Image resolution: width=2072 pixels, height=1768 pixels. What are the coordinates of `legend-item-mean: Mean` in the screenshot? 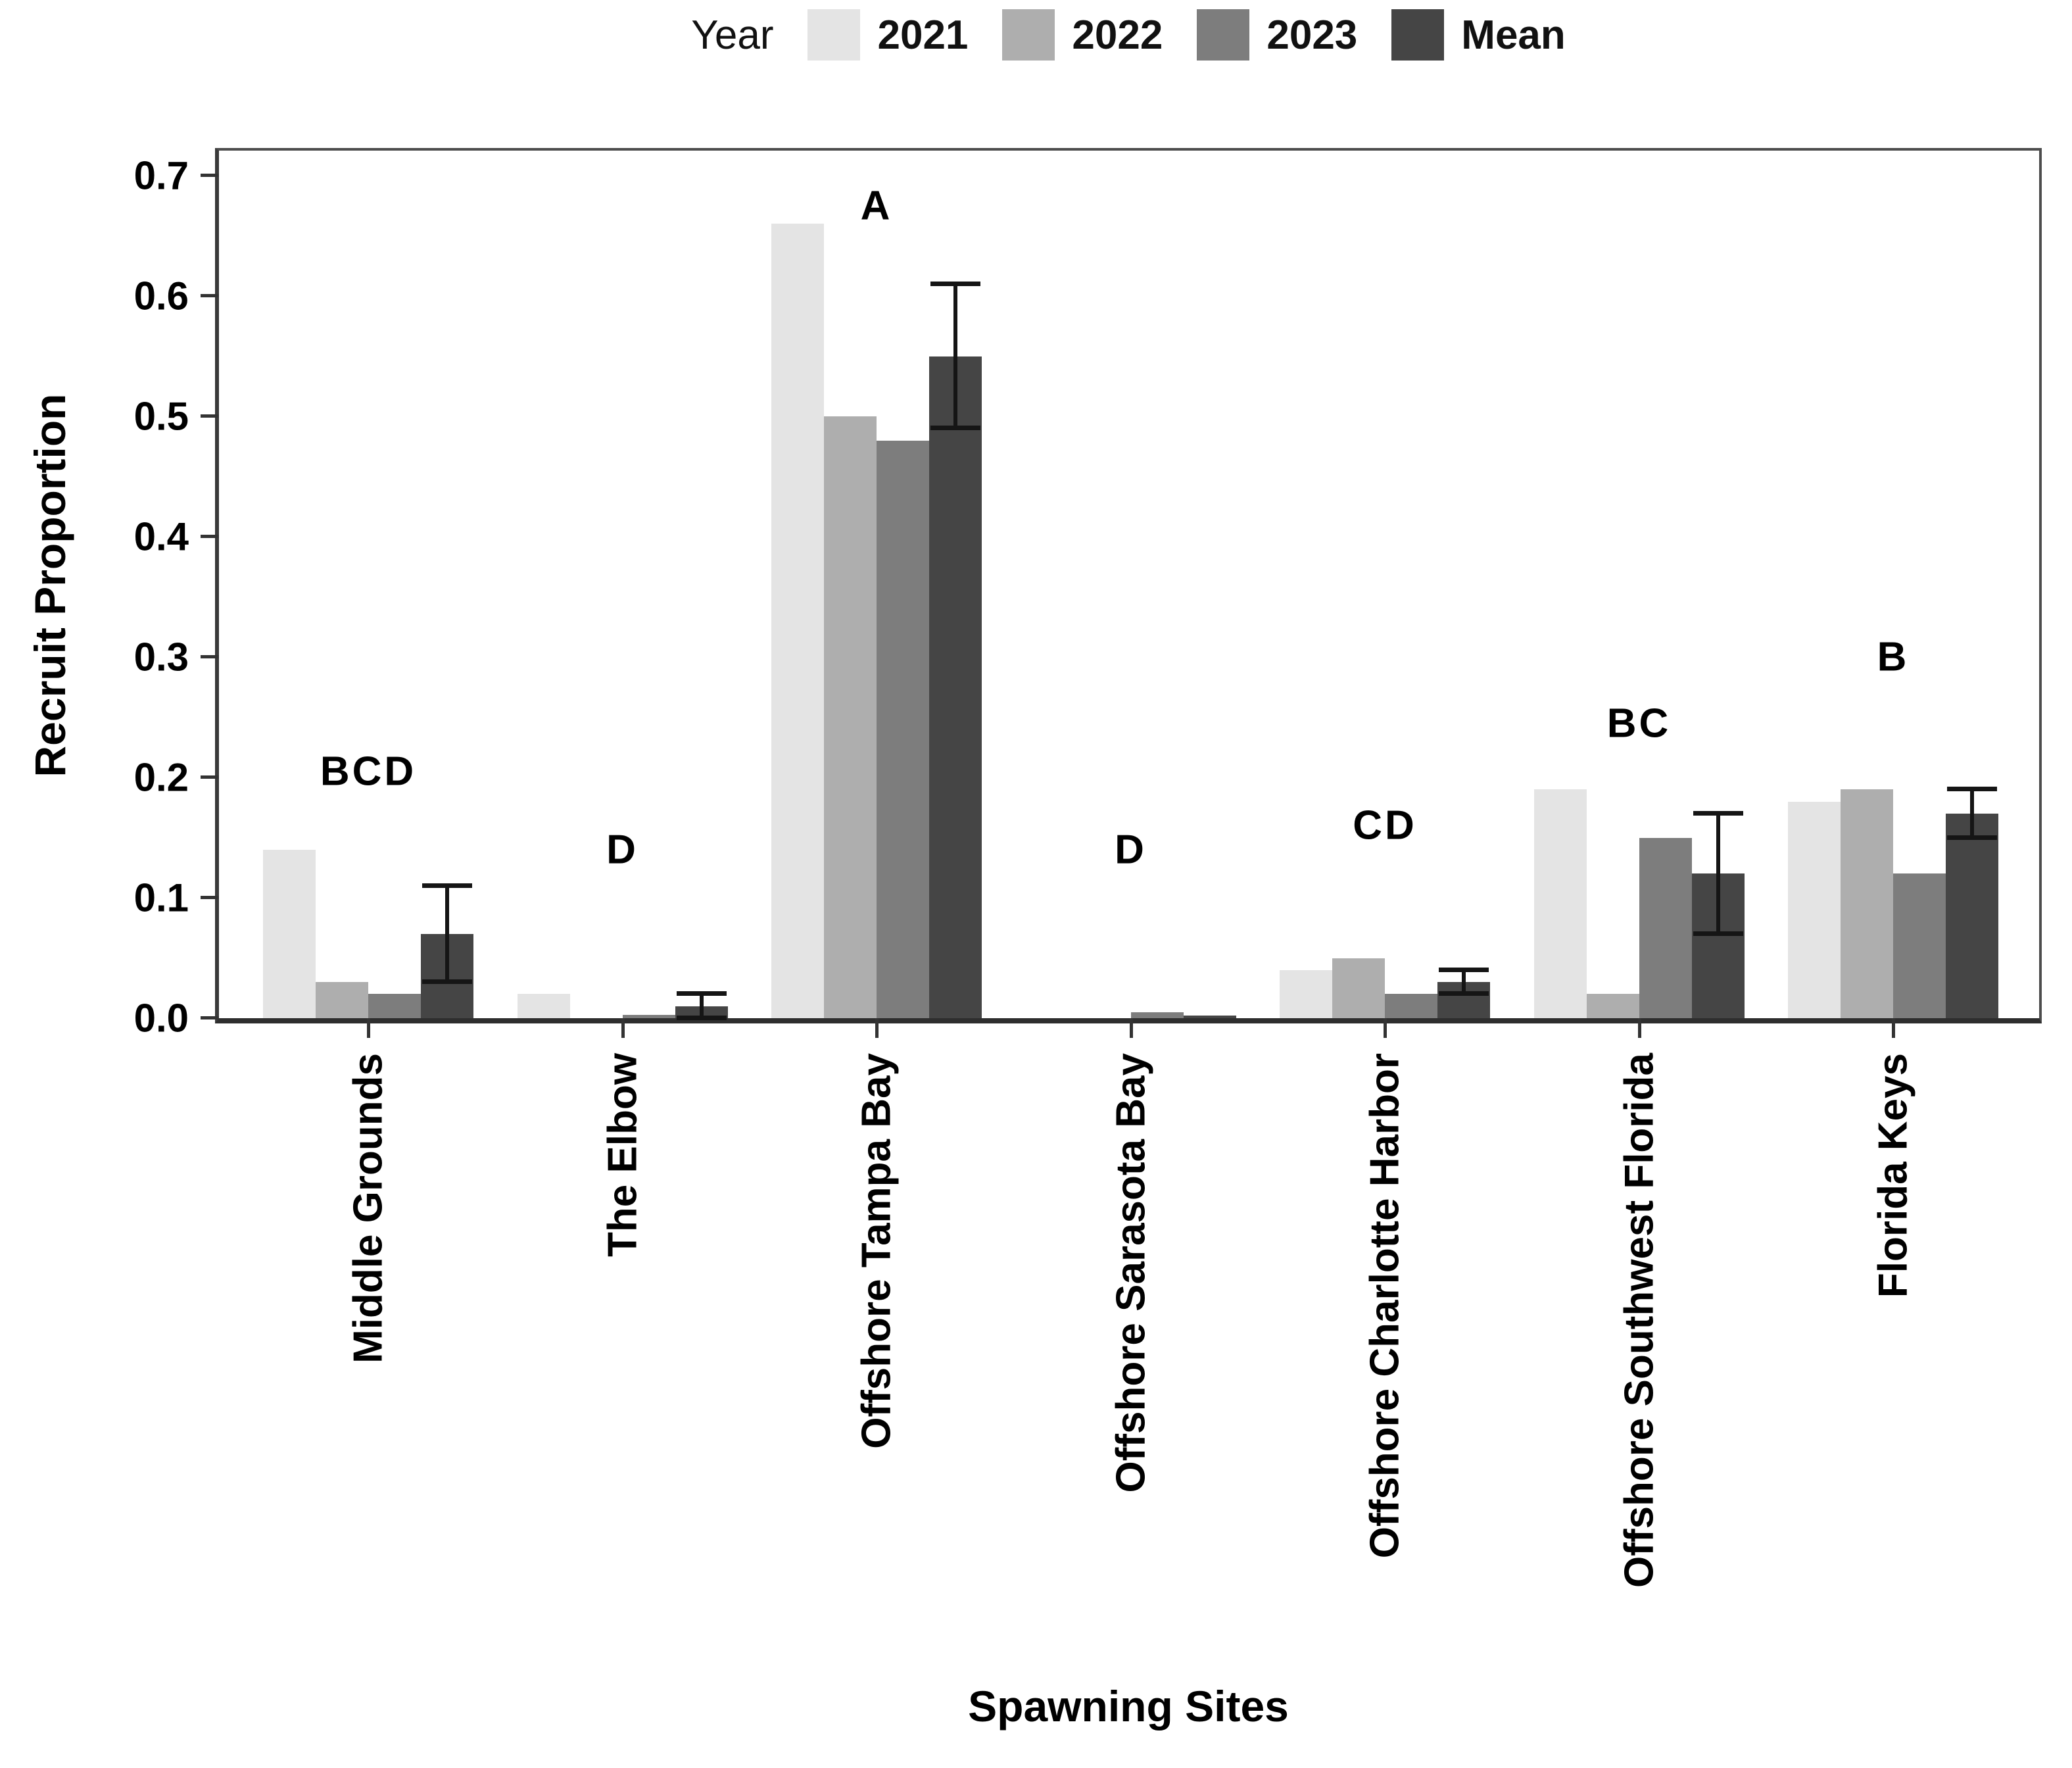 It's located at (1479, 35).